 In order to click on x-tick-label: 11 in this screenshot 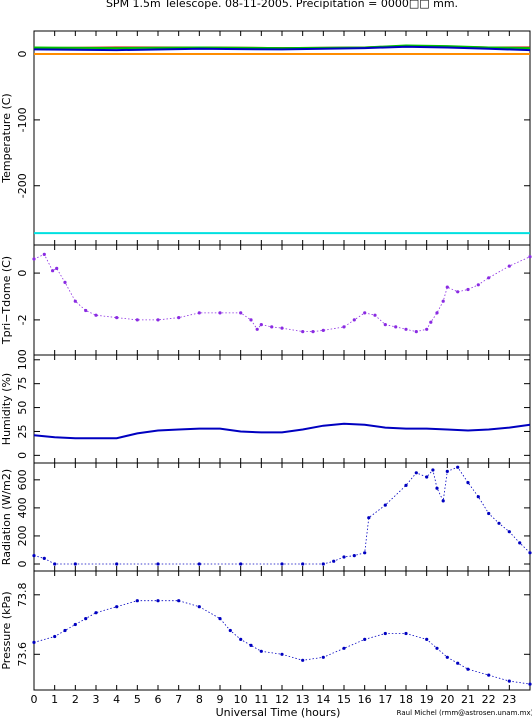, I will do `click(261, 699)`.